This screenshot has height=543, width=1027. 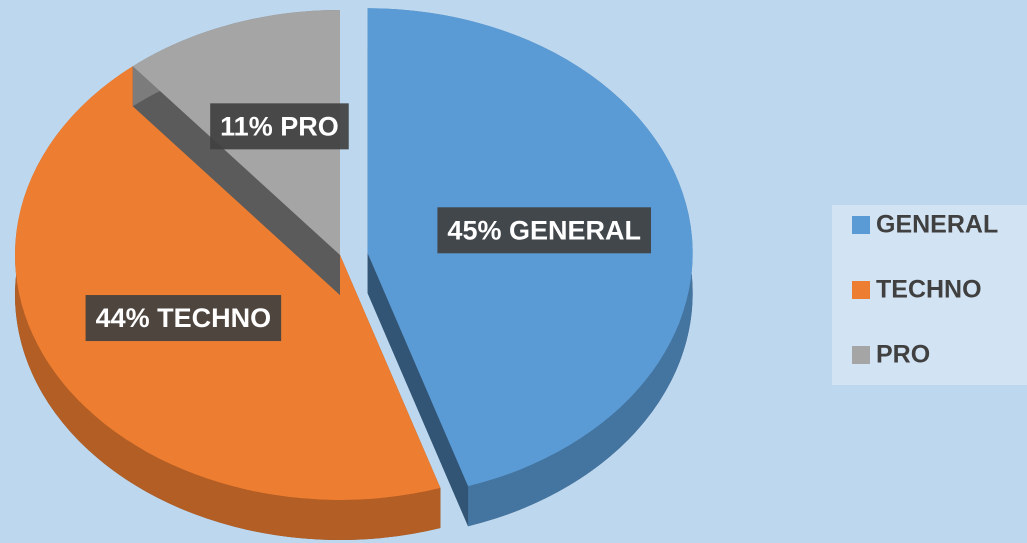 I want to click on legend-label: PRO, so click(x=903, y=355).